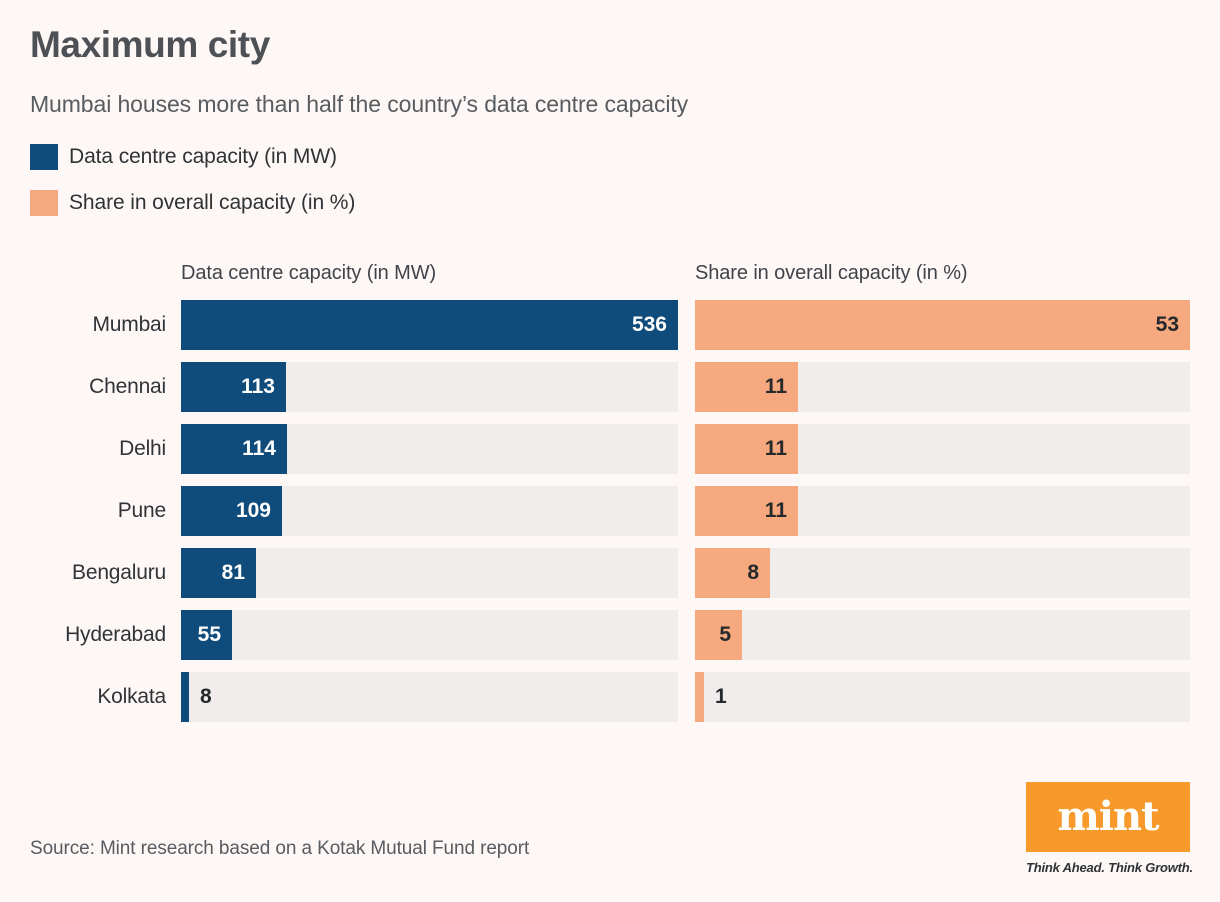 The height and width of the screenshot is (902, 1220). Describe the element at coordinates (141, 510) in the screenshot. I see `row-label-pune: Pune` at that location.